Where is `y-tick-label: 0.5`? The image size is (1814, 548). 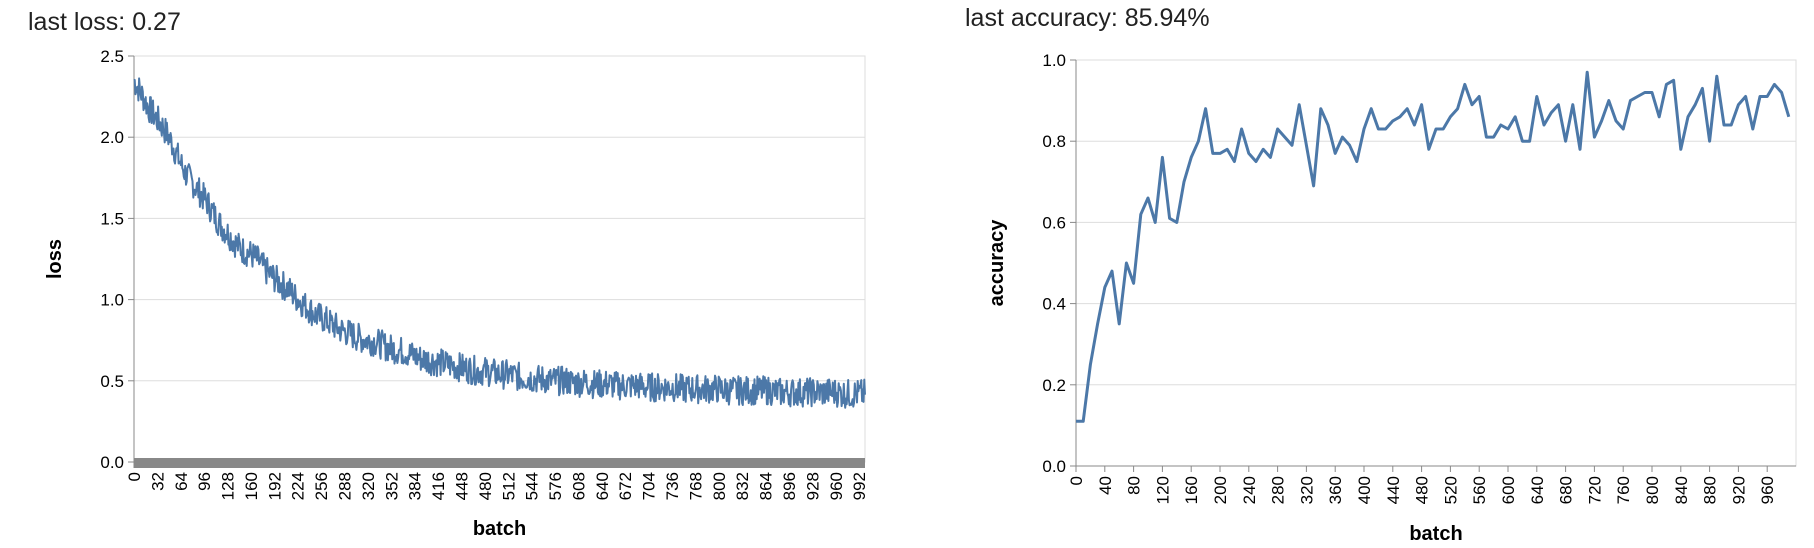 y-tick-label: 0.5 is located at coordinates (112, 381).